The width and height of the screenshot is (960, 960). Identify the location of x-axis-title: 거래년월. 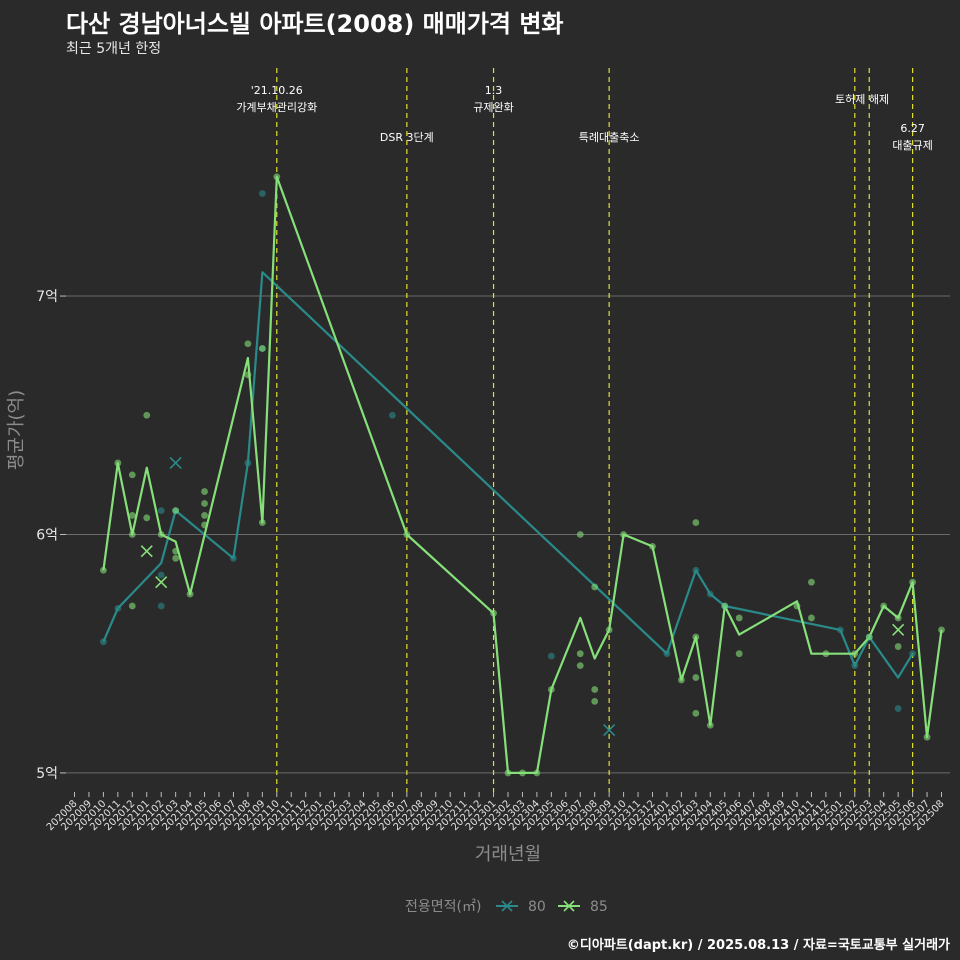
(508, 854).